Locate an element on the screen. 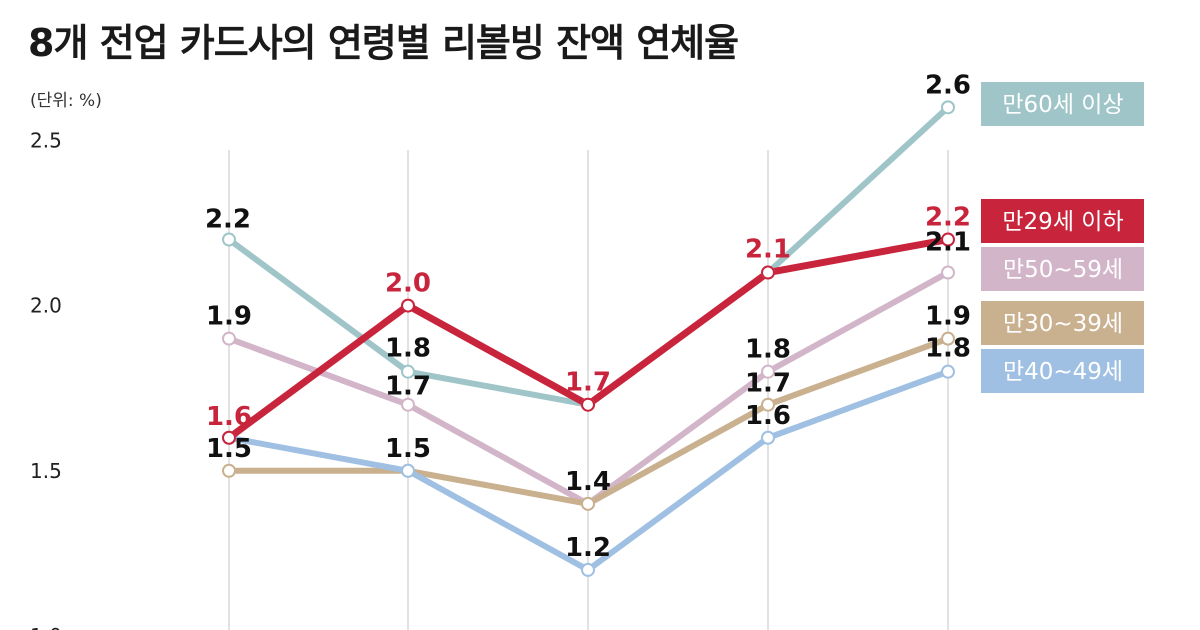 Image resolution: width=1200 pixels, height=630 pixels. data-label: 2.6 is located at coordinates (948, 85).